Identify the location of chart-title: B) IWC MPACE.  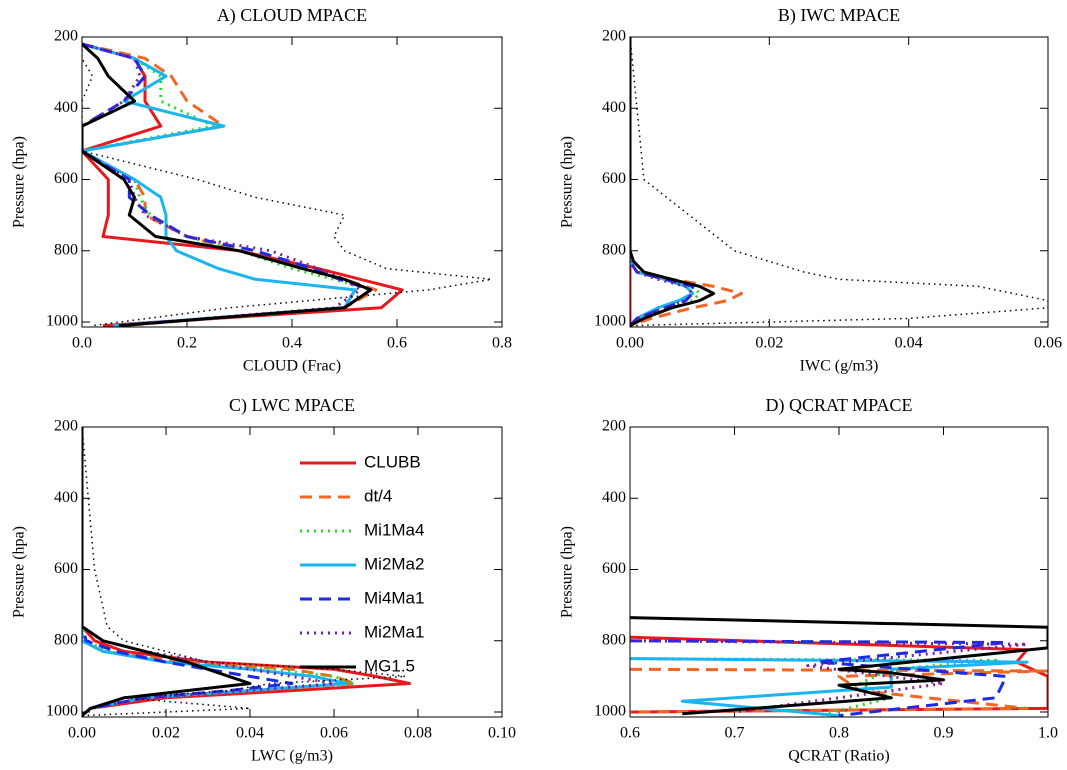
(839, 15).